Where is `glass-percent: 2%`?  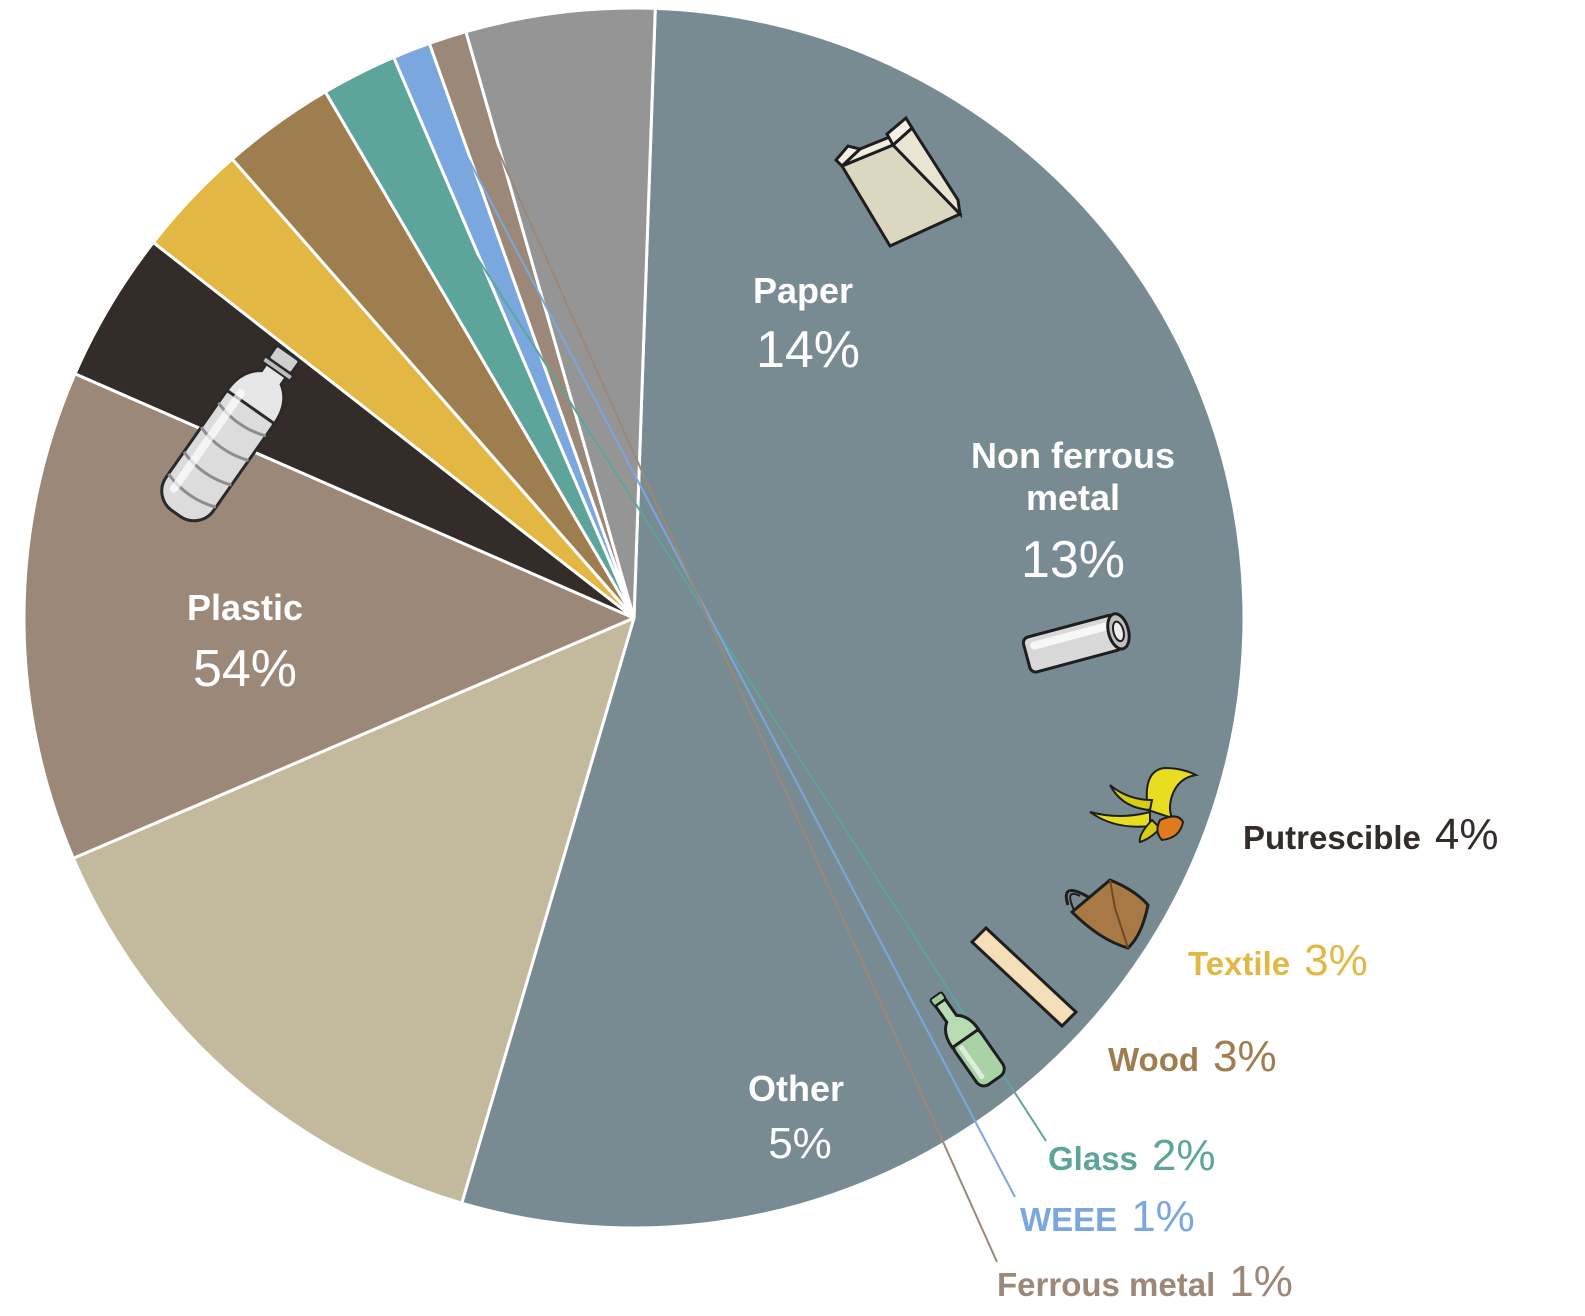
glass-percent: 2% is located at coordinates (1184, 1155).